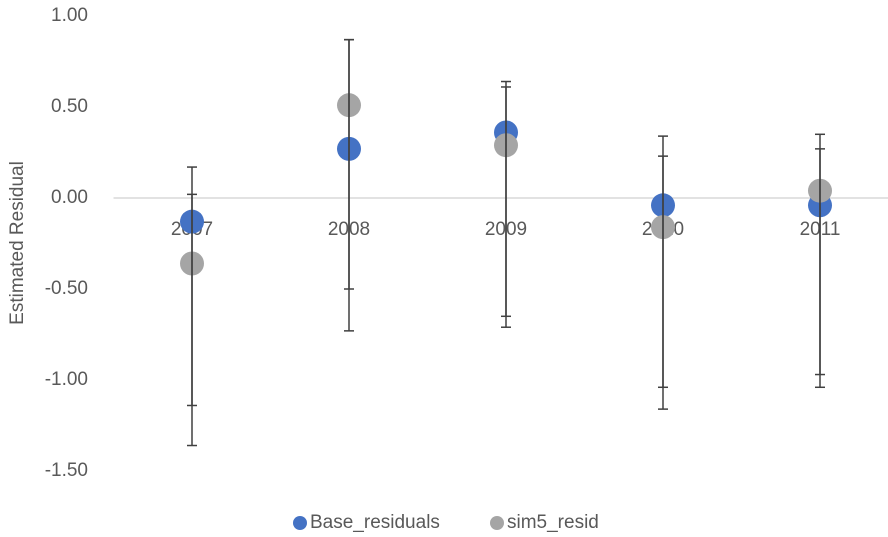 The width and height of the screenshot is (888, 537). Describe the element at coordinates (66, 470) in the screenshot. I see `y-tick-label: -1.50` at that location.